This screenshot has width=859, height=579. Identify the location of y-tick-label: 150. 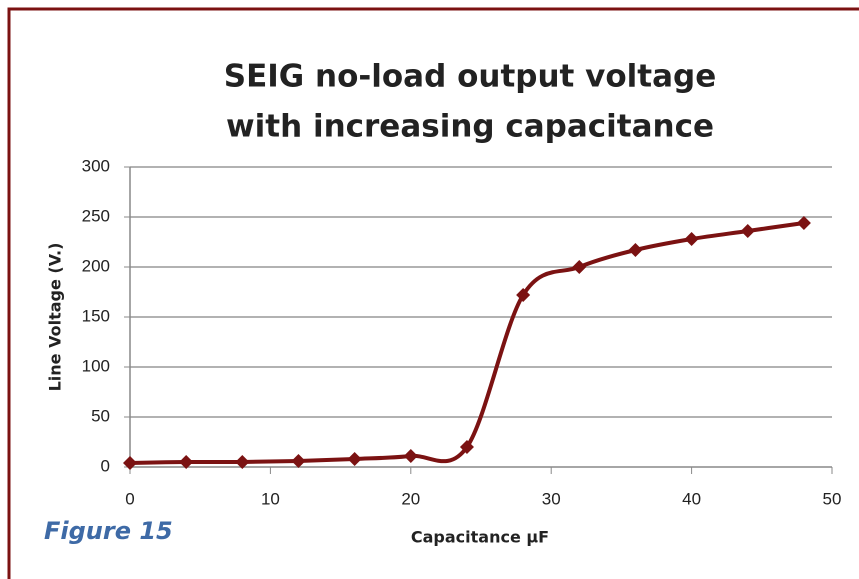
(96, 315).